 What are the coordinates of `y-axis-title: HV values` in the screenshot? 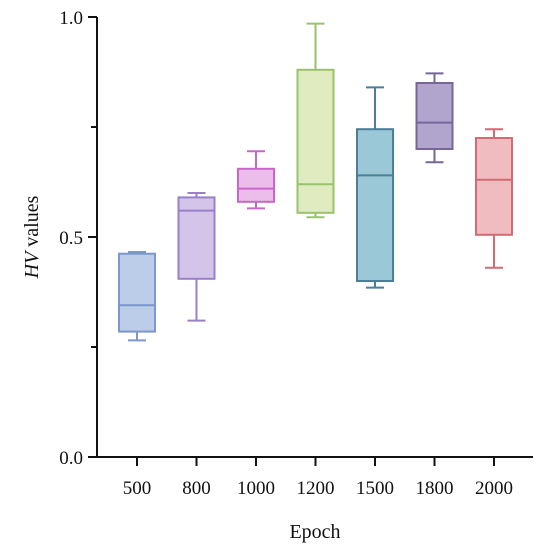 It's located at (32, 237).